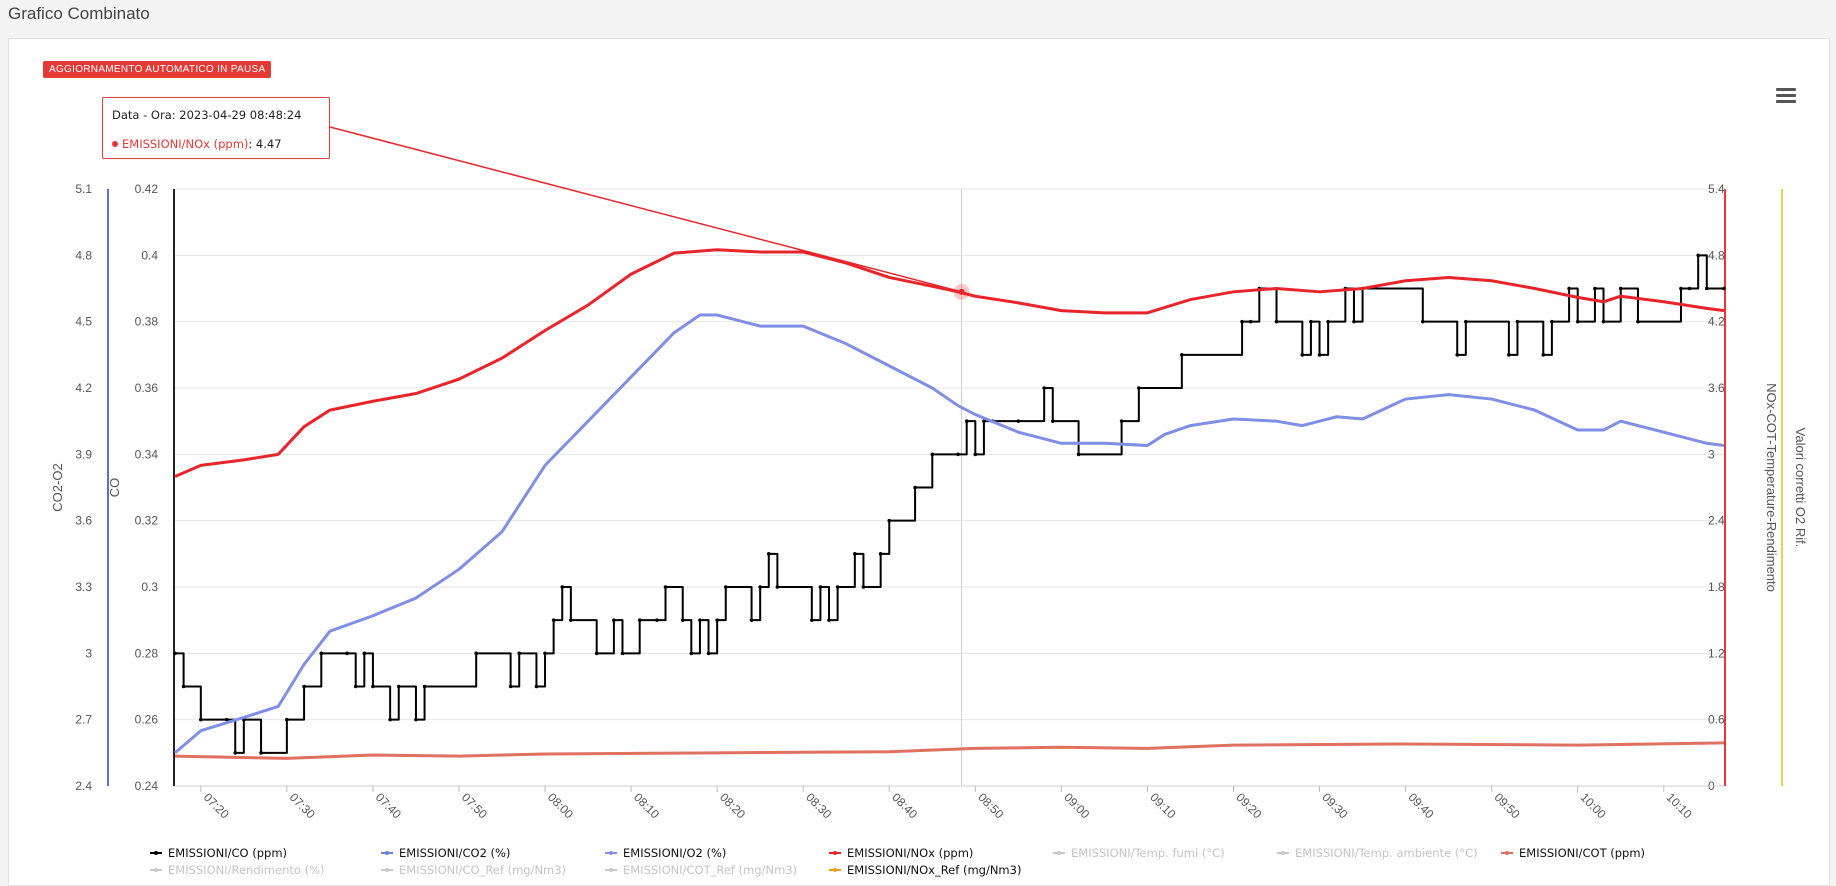  I want to click on legend-label: EMISSIONI/COT (ppm), so click(1582, 853).